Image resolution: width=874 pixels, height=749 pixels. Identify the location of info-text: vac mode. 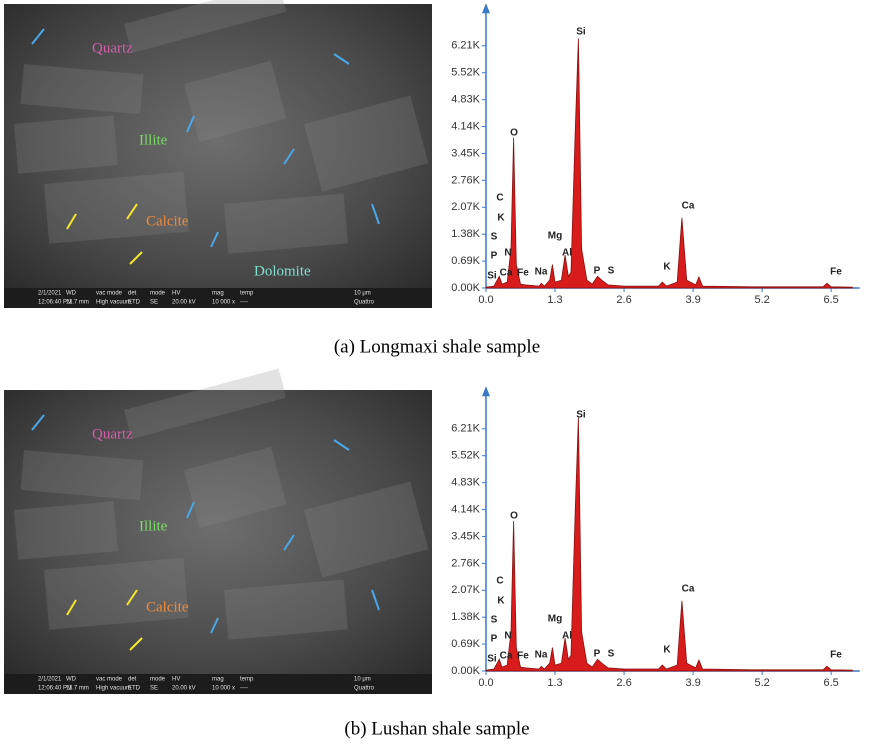
(109, 294).